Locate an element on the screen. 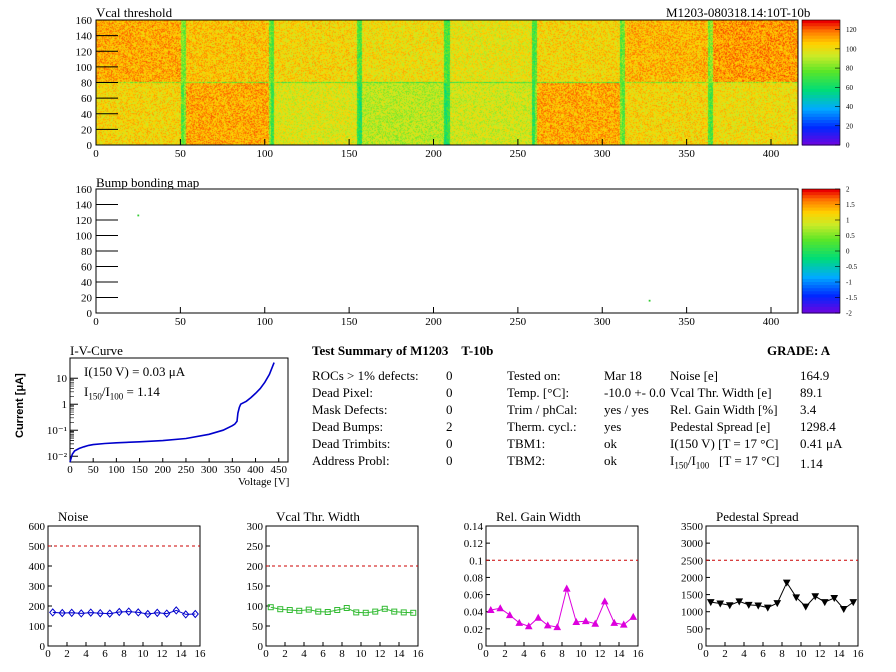 The width and height of the screenshot is (896, 672). roc-plot-0-ytick-label: 400 is located at coordinates (37, 567).